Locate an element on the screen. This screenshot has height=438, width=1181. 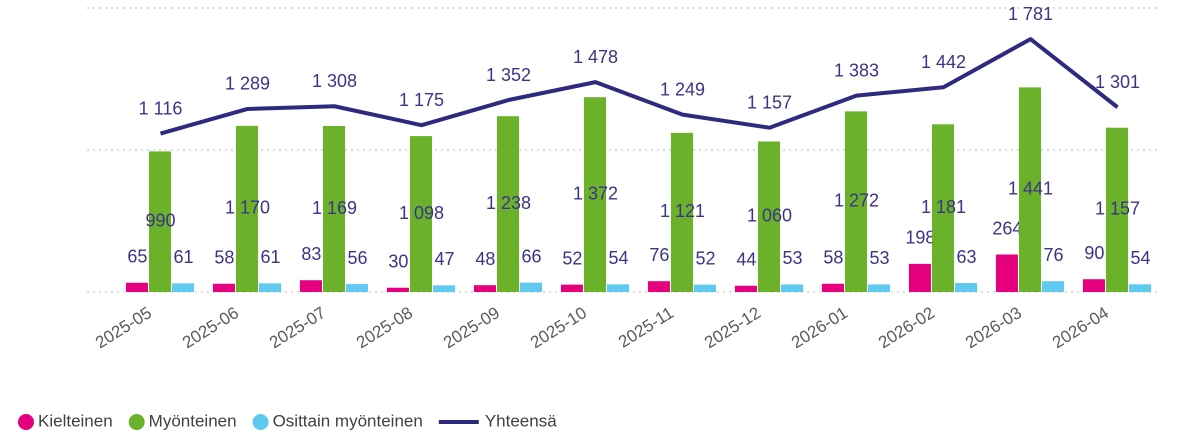
data-label: 1 116 is located at coordinates (161, 108).